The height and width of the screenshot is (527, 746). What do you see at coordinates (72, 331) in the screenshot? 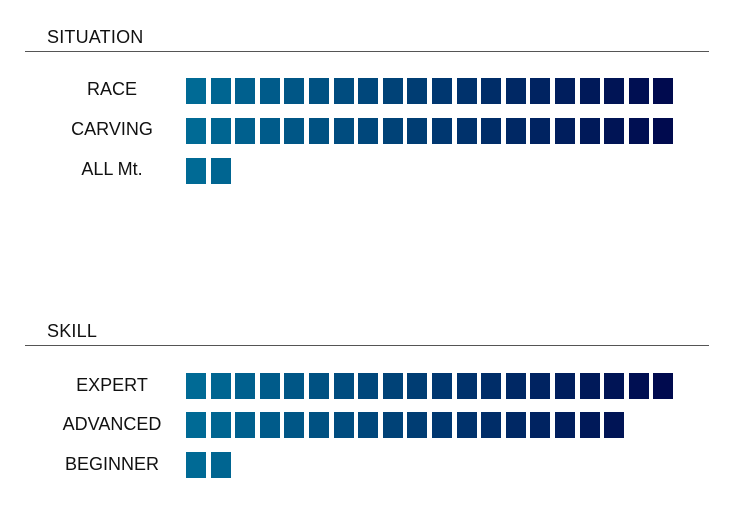
I see `skill-title: SKILL` at bounding box center [72, 331].